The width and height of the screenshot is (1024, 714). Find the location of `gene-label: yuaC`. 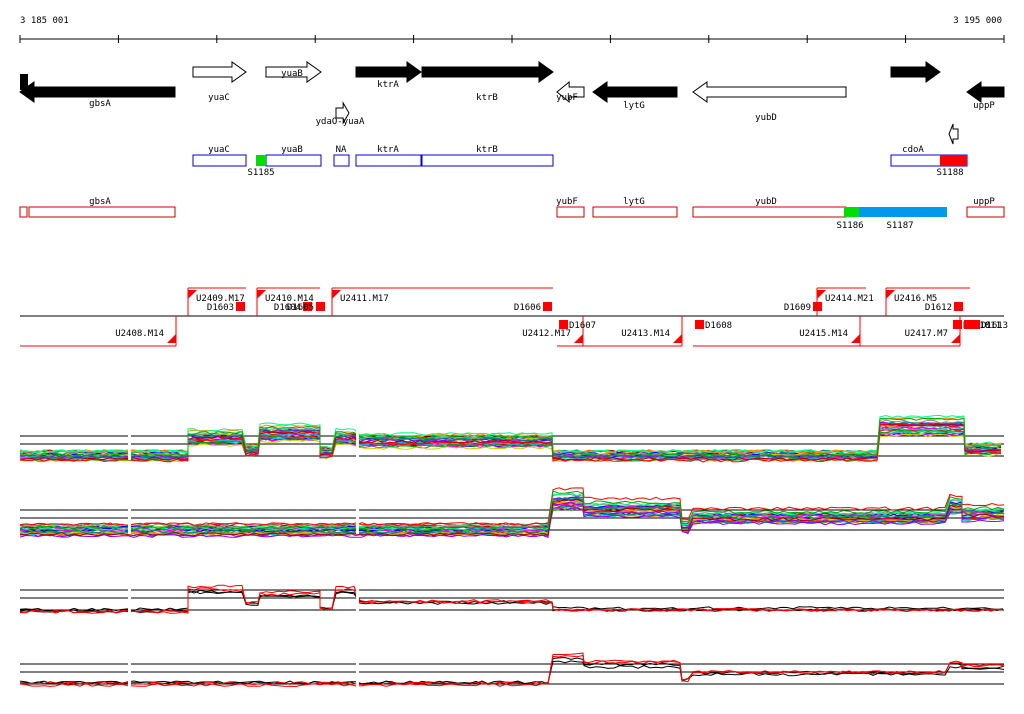

gene-label: yuaC is located at coordinates (219, 98).